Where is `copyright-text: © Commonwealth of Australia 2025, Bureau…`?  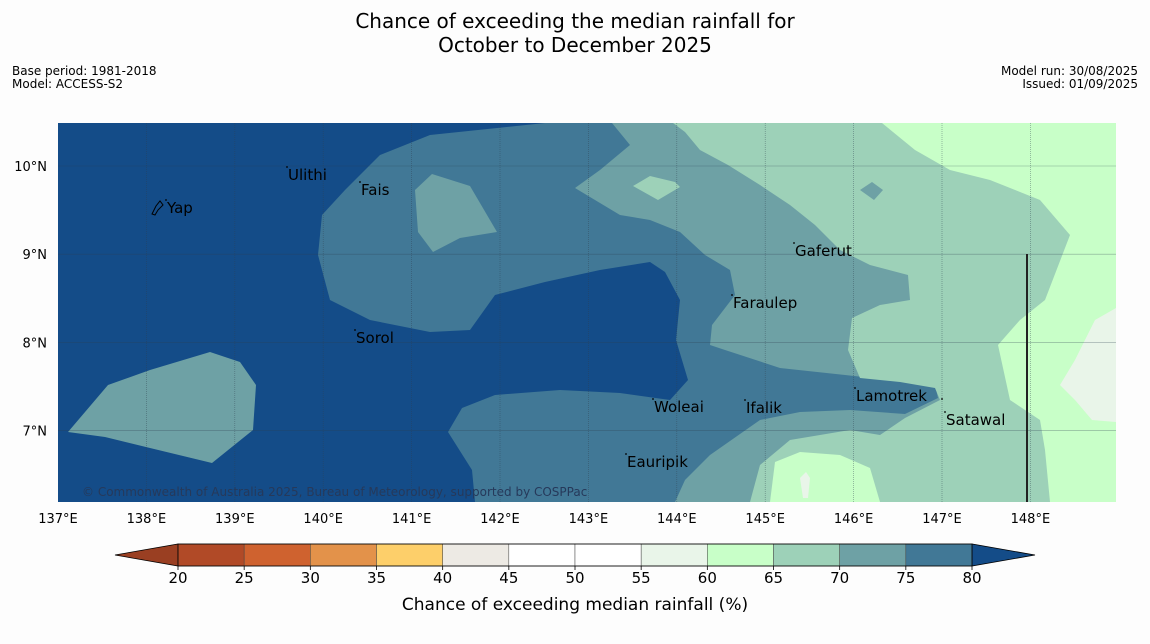
copyright-text: © Commonwealth of Australia 2025, Bureau… is located at coordinates (334, 492).